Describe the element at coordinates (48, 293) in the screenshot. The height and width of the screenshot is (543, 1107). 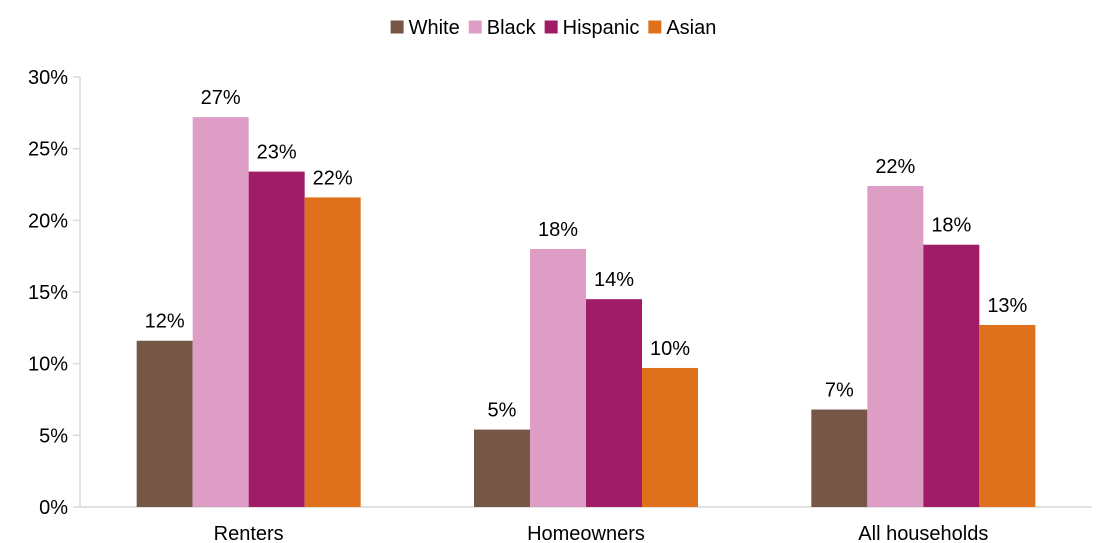
I see `y-tick-label: 15%` at that location.